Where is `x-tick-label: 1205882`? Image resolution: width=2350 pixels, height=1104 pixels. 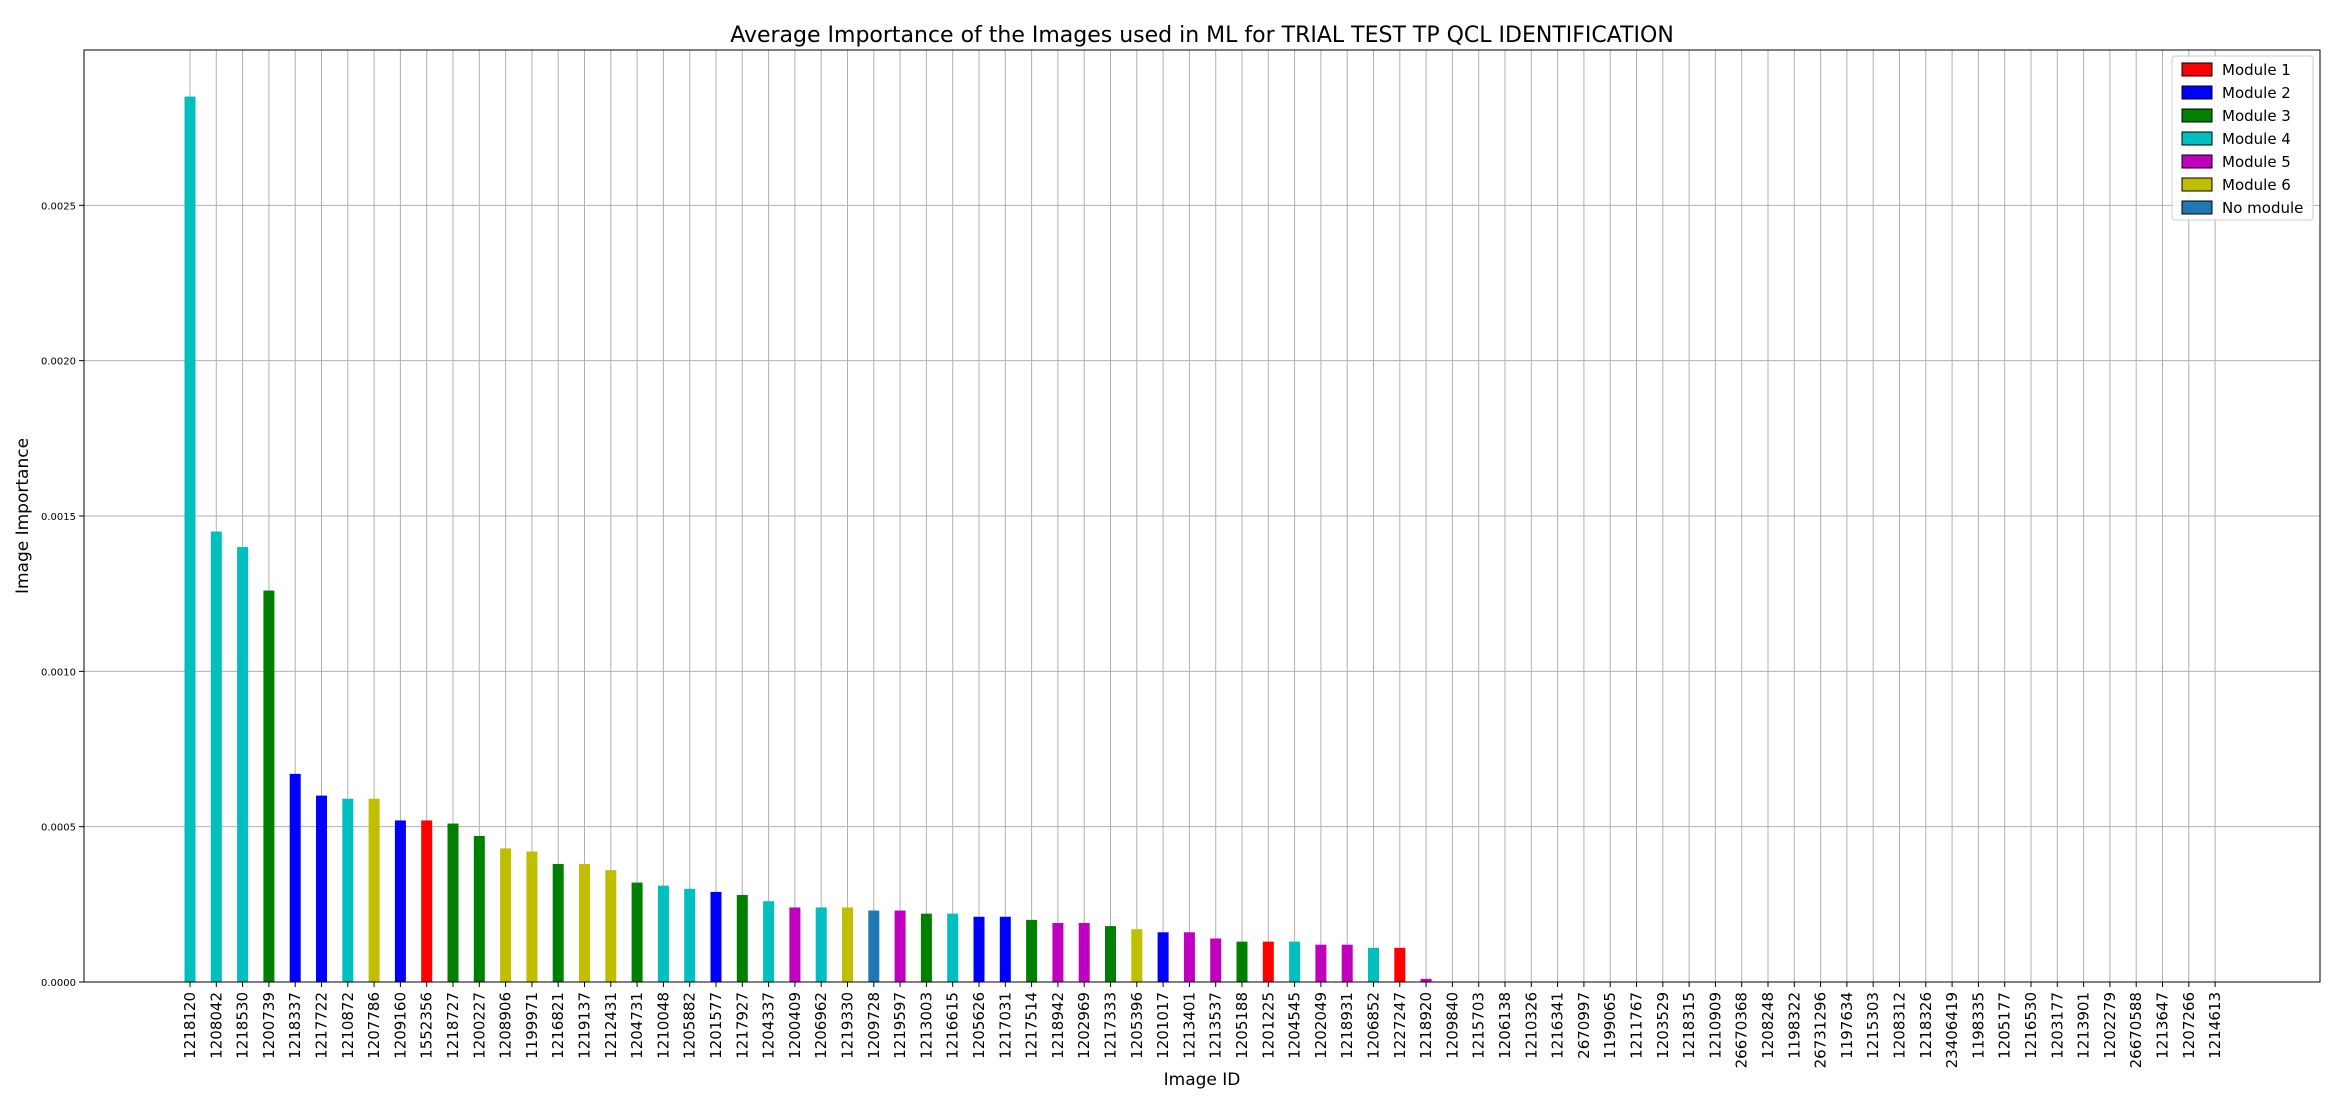
x-tick-label: 1205882 is located at coordinates (690, 1025).